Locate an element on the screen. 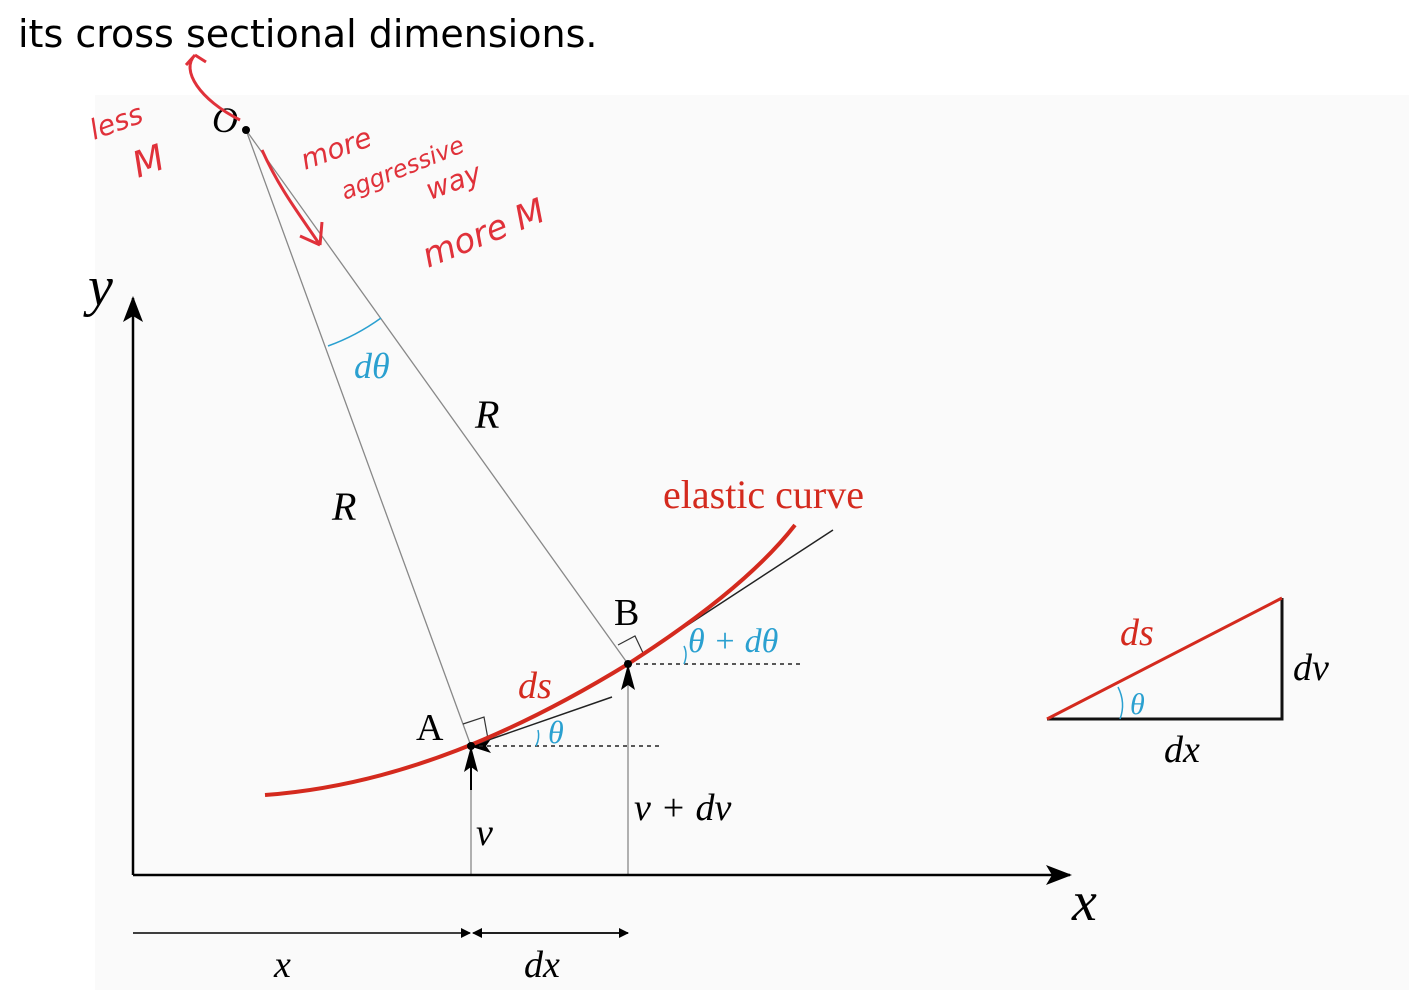 The height and width of the screenshot is (1000, 1409). horizontal-references is located at coordinates (636, 705).